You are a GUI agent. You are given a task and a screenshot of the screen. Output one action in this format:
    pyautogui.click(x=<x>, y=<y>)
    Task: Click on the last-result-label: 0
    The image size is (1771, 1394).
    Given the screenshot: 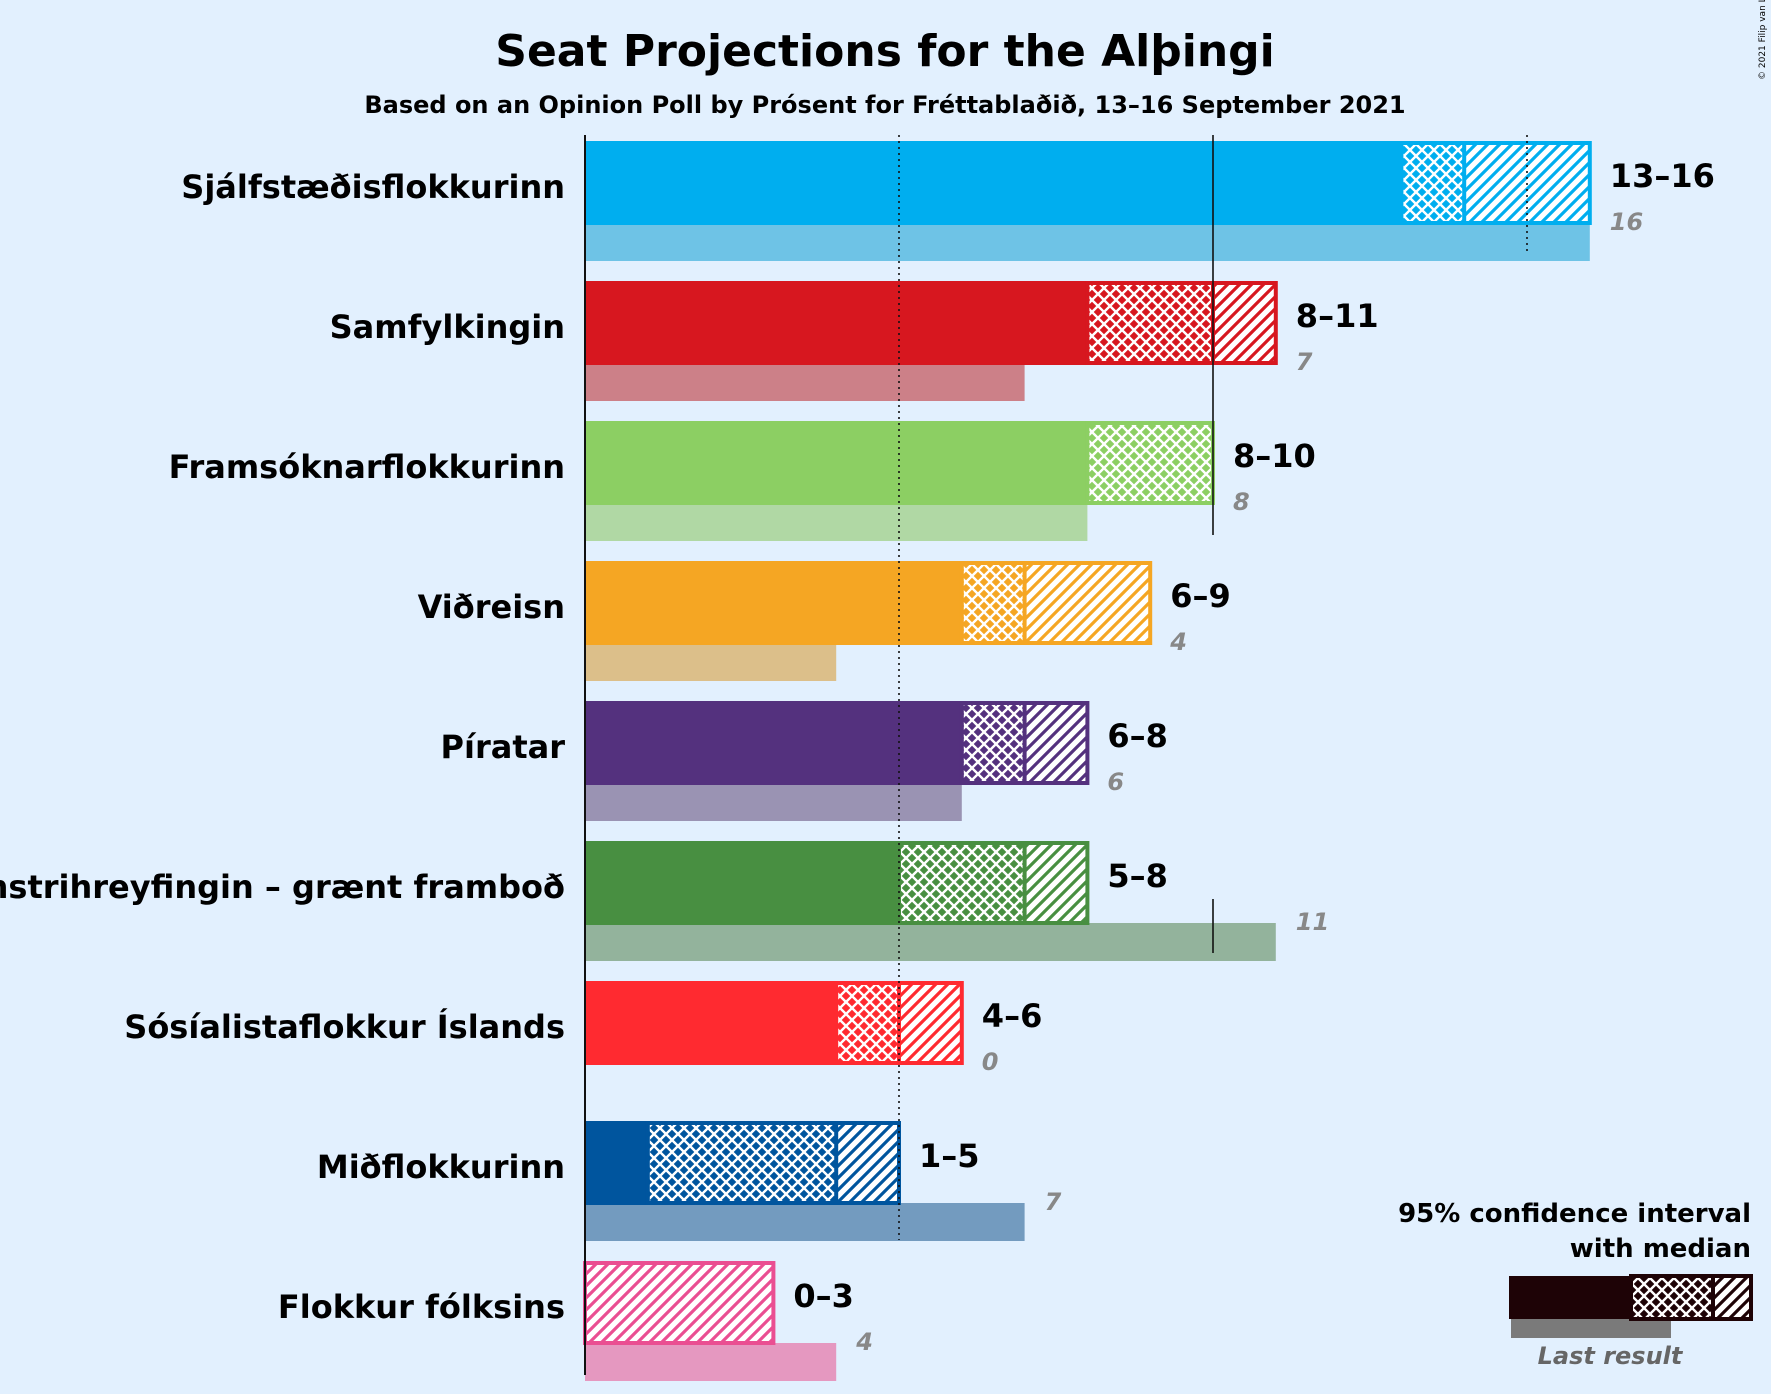 What is the action you would take?
    pyautogui.click(x=990, y=1062)
    